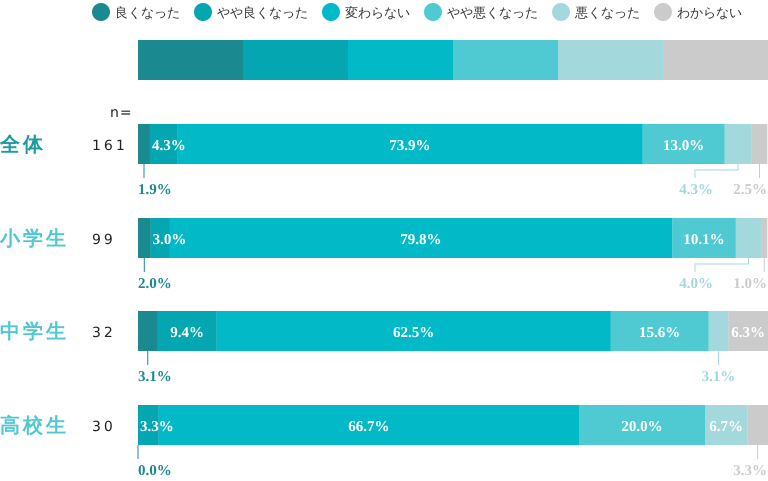  What do you see at coordinates (104, 240) in the screenshot?
I see `text: 99` at bounding box center [104, 240].